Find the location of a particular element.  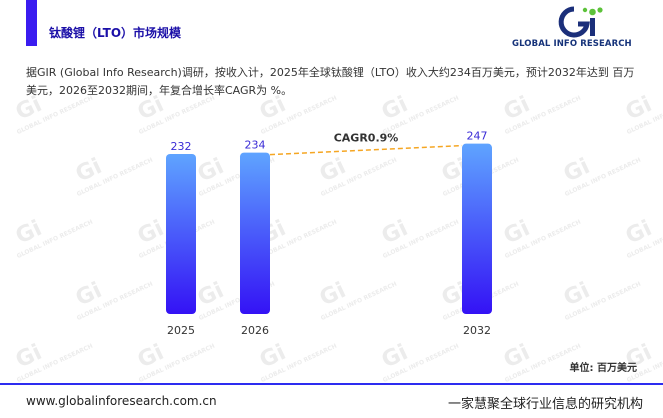

logo-mark-icon is located at coordinates (580, 22).